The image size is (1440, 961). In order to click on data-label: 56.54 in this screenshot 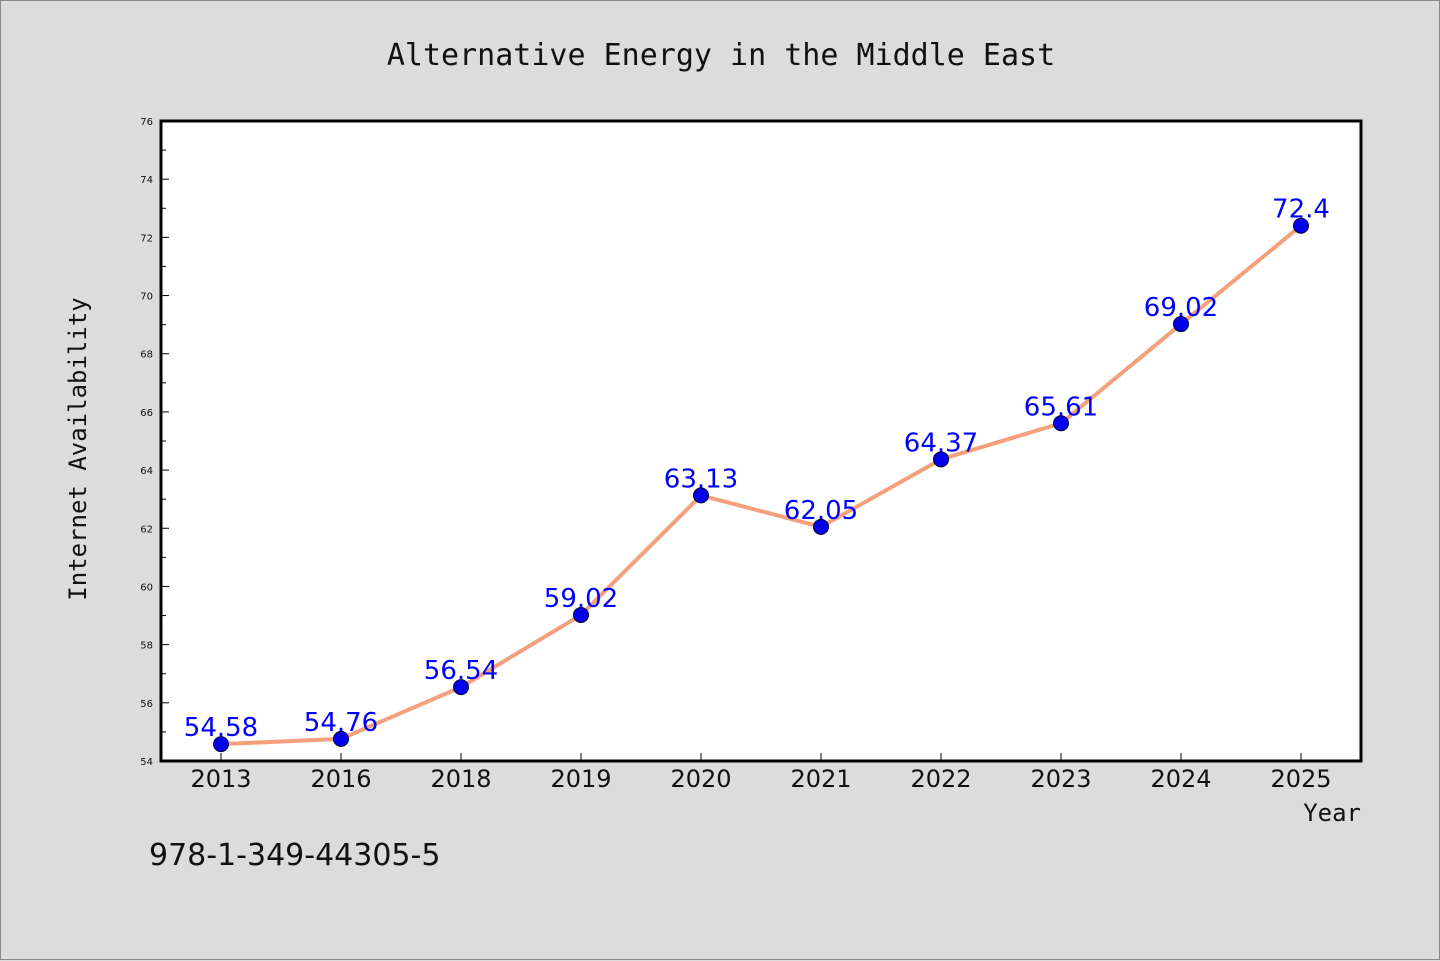, I will do `click(461, 671)`.